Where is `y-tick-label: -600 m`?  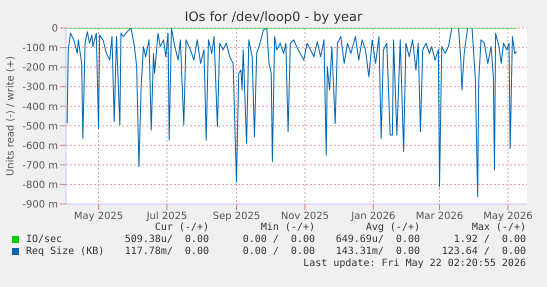
y-tick-label: -600 m is located at coordinates (40, 146).